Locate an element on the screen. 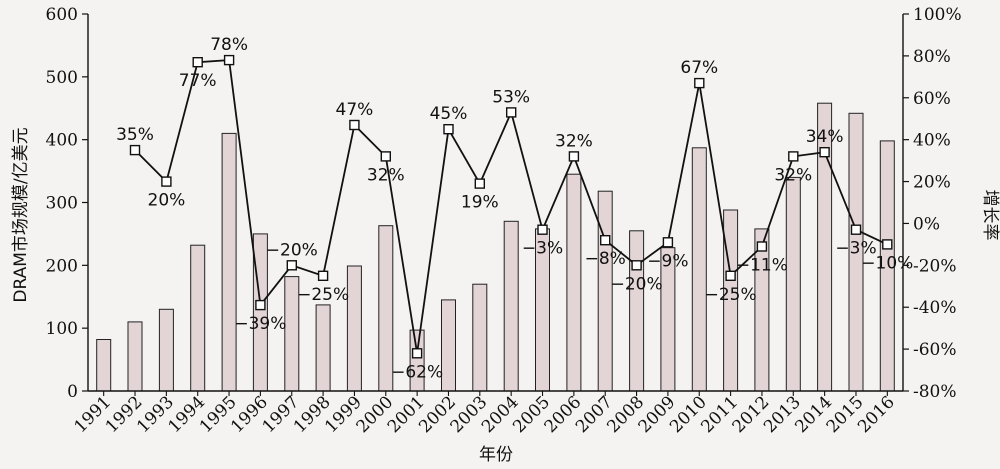 The image size is (1000, 469). y-tick-label: 100 is located at coordinates (62, 329).